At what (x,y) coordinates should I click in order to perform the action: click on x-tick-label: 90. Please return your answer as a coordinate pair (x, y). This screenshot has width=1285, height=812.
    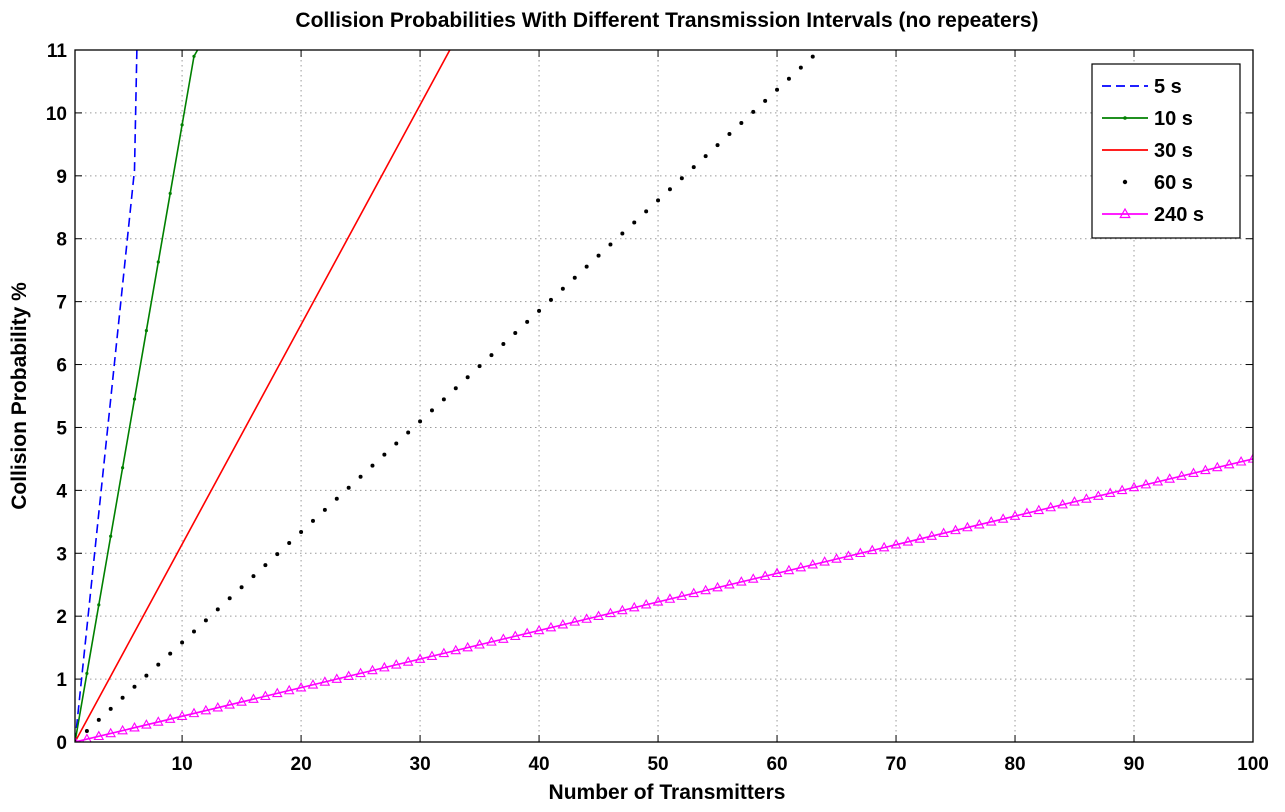
    Looking at the image, I should click on (1133, 764).